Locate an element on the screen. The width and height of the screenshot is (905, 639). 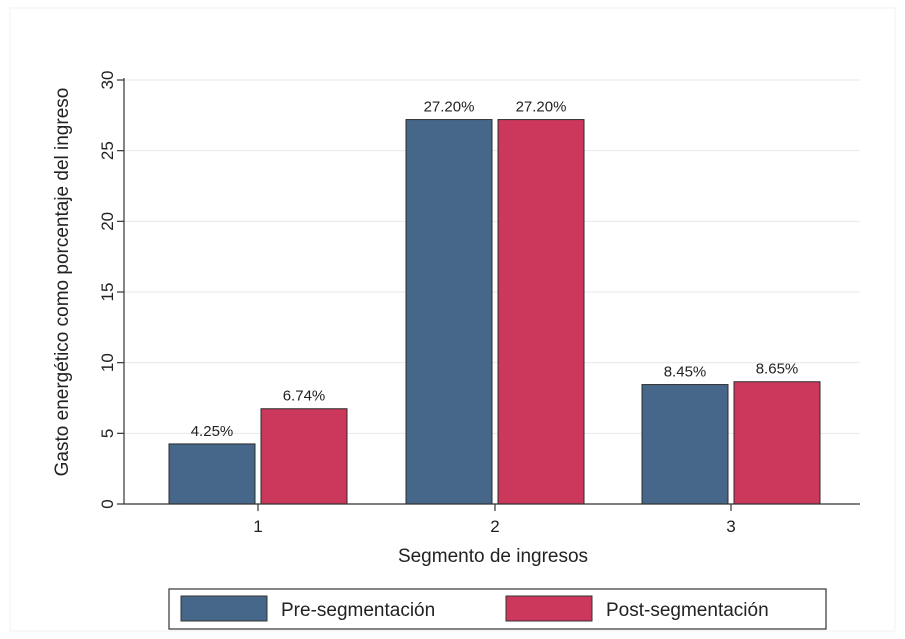
x-tick-label: 1 is located at coordinates (257, 526).